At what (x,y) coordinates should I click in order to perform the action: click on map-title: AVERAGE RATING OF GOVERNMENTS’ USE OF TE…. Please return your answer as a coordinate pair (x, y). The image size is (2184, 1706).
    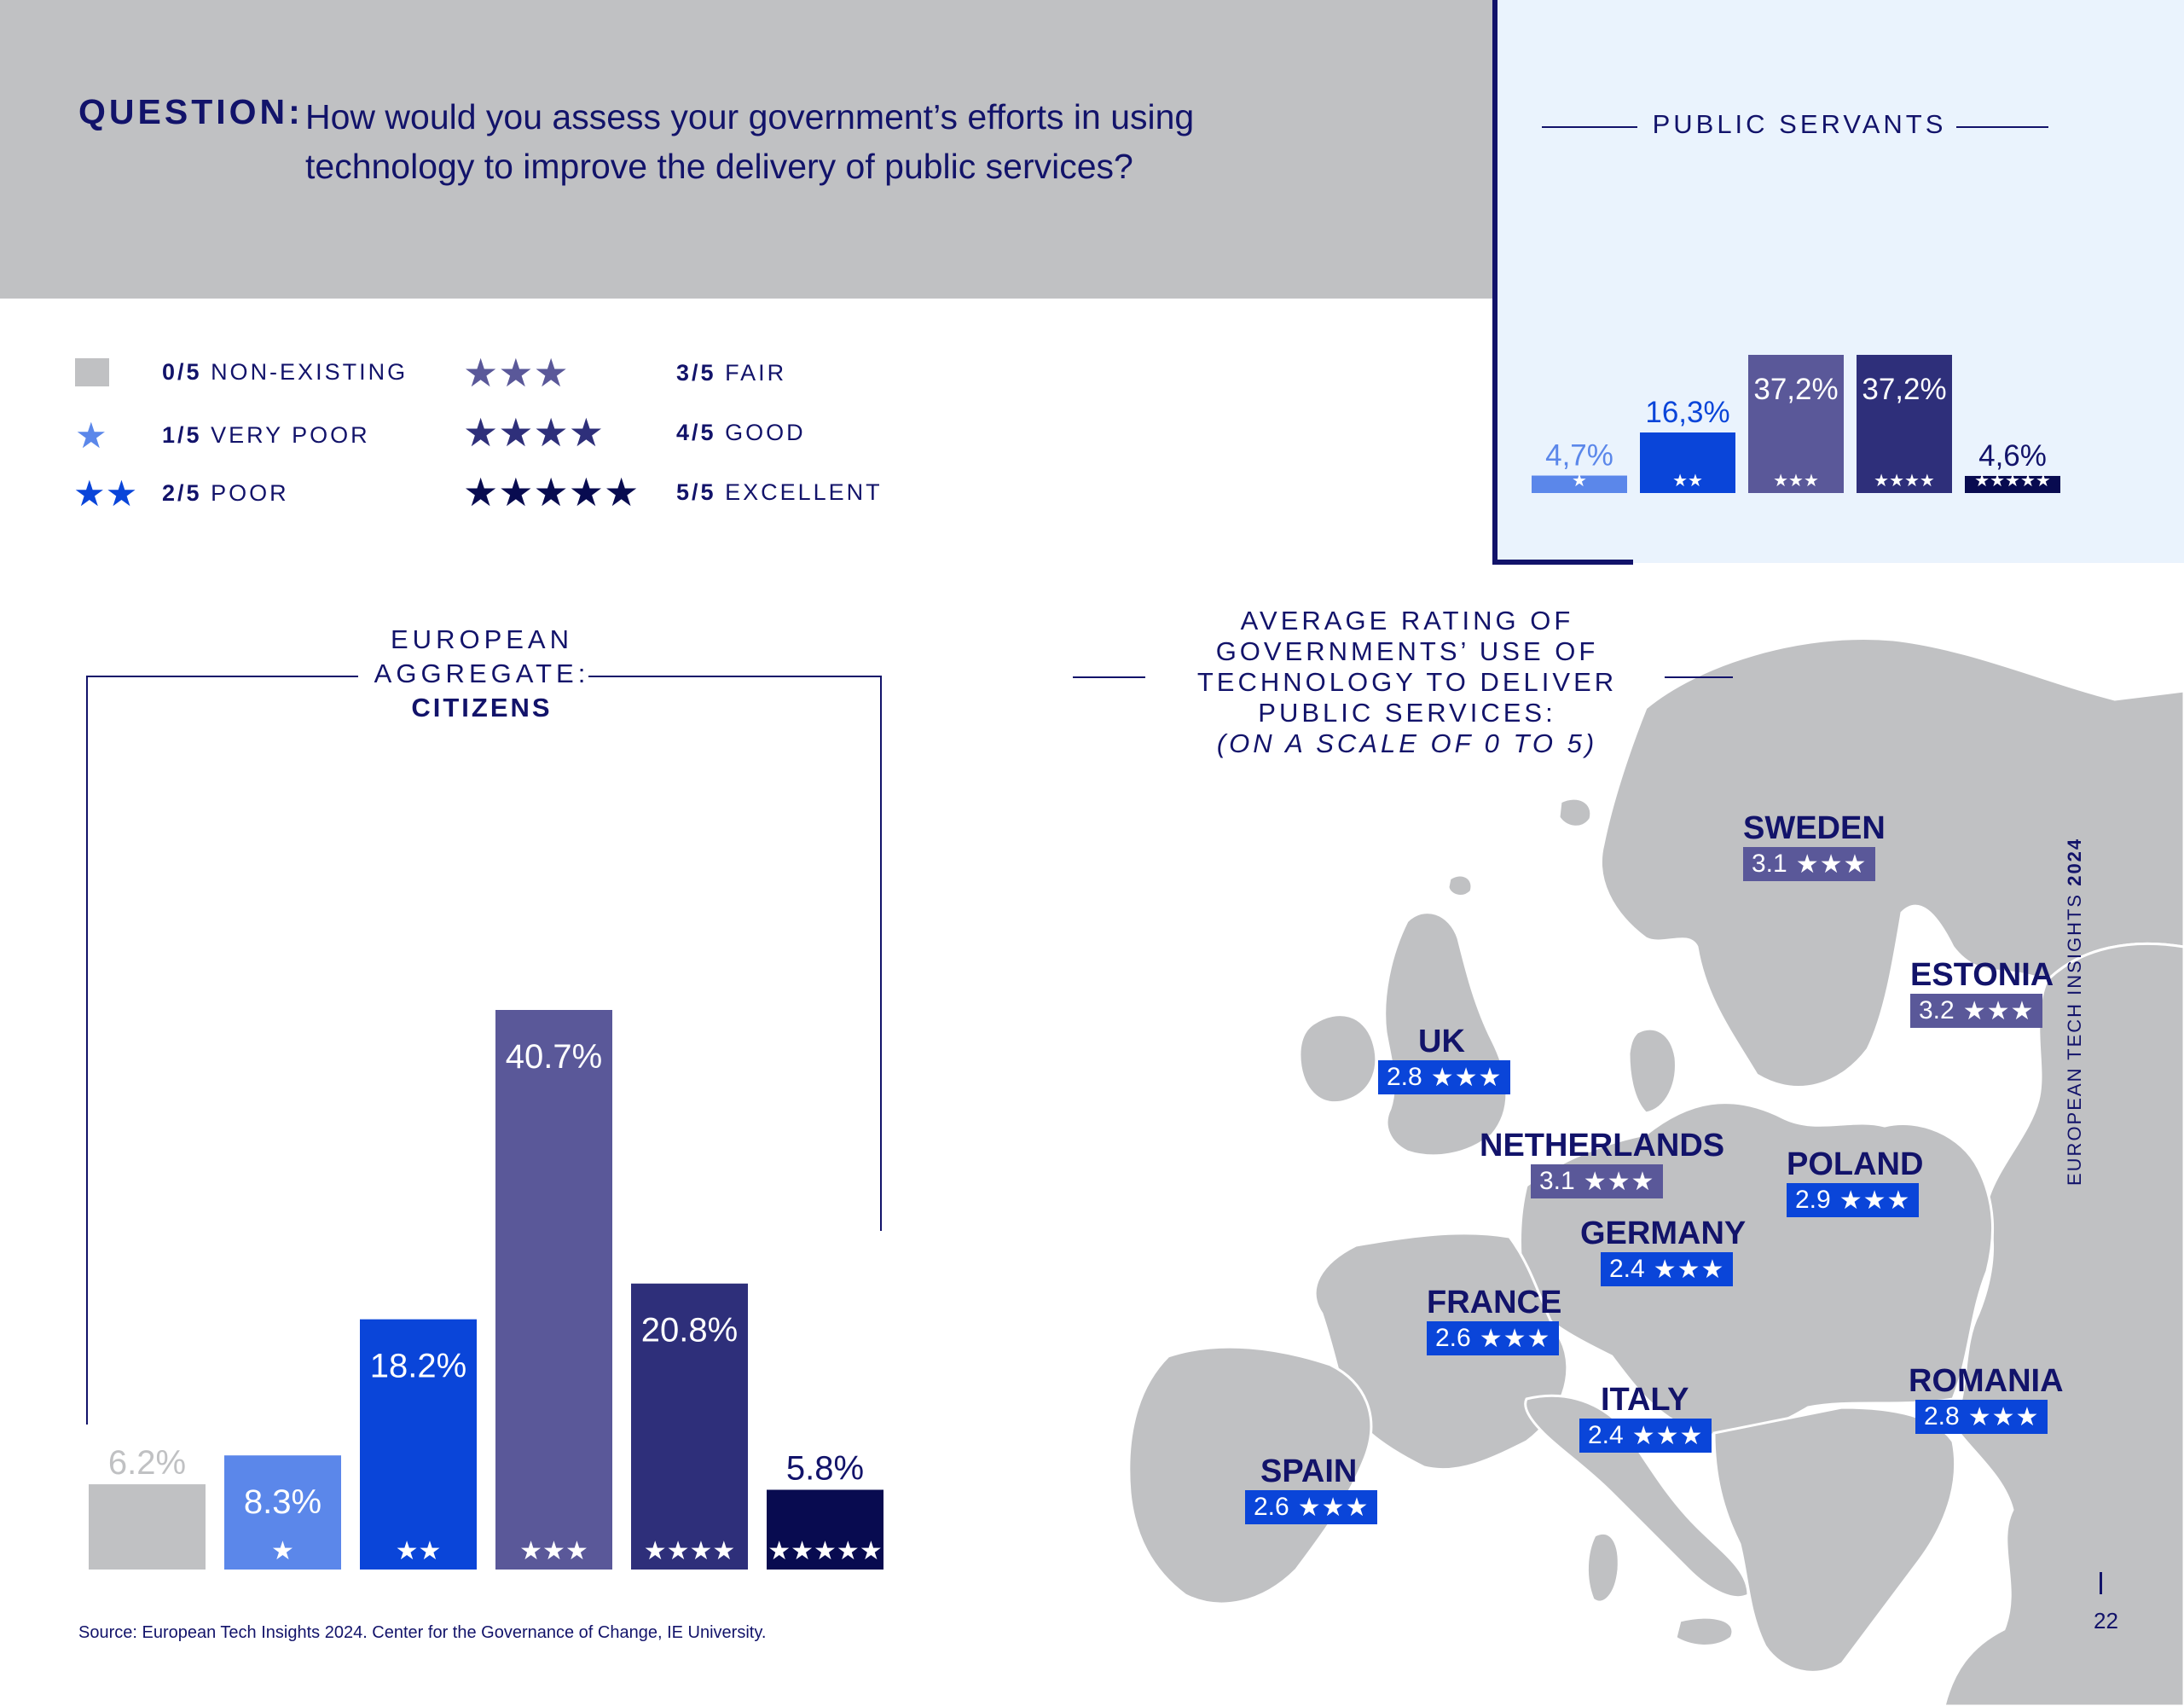
    Looking at the image, I should click on (1407, 682).